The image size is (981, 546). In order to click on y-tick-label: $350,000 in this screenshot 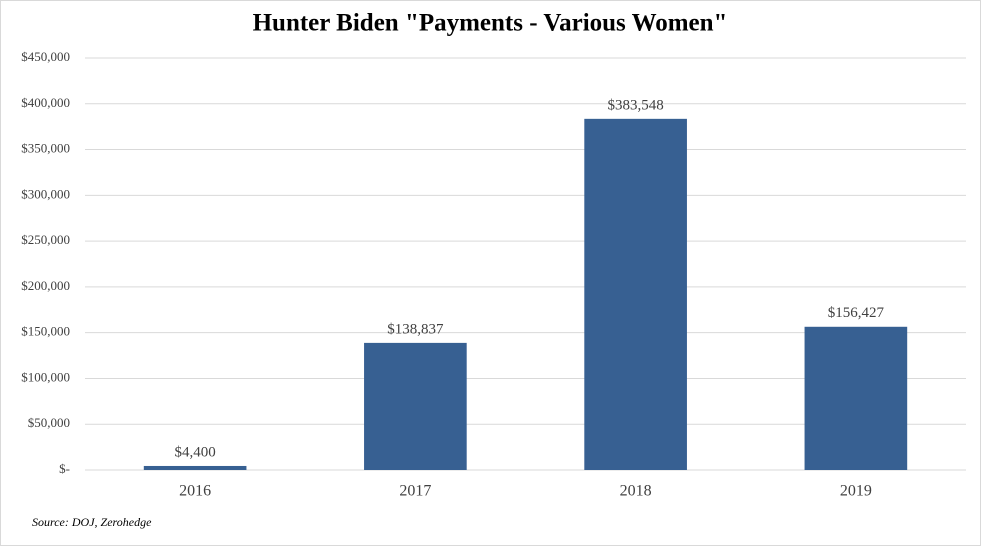, I will do `click(45, 148)`.